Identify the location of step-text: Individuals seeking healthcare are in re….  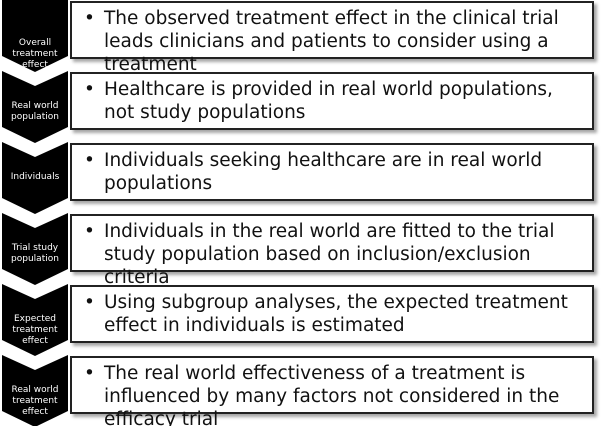
(323, 172).